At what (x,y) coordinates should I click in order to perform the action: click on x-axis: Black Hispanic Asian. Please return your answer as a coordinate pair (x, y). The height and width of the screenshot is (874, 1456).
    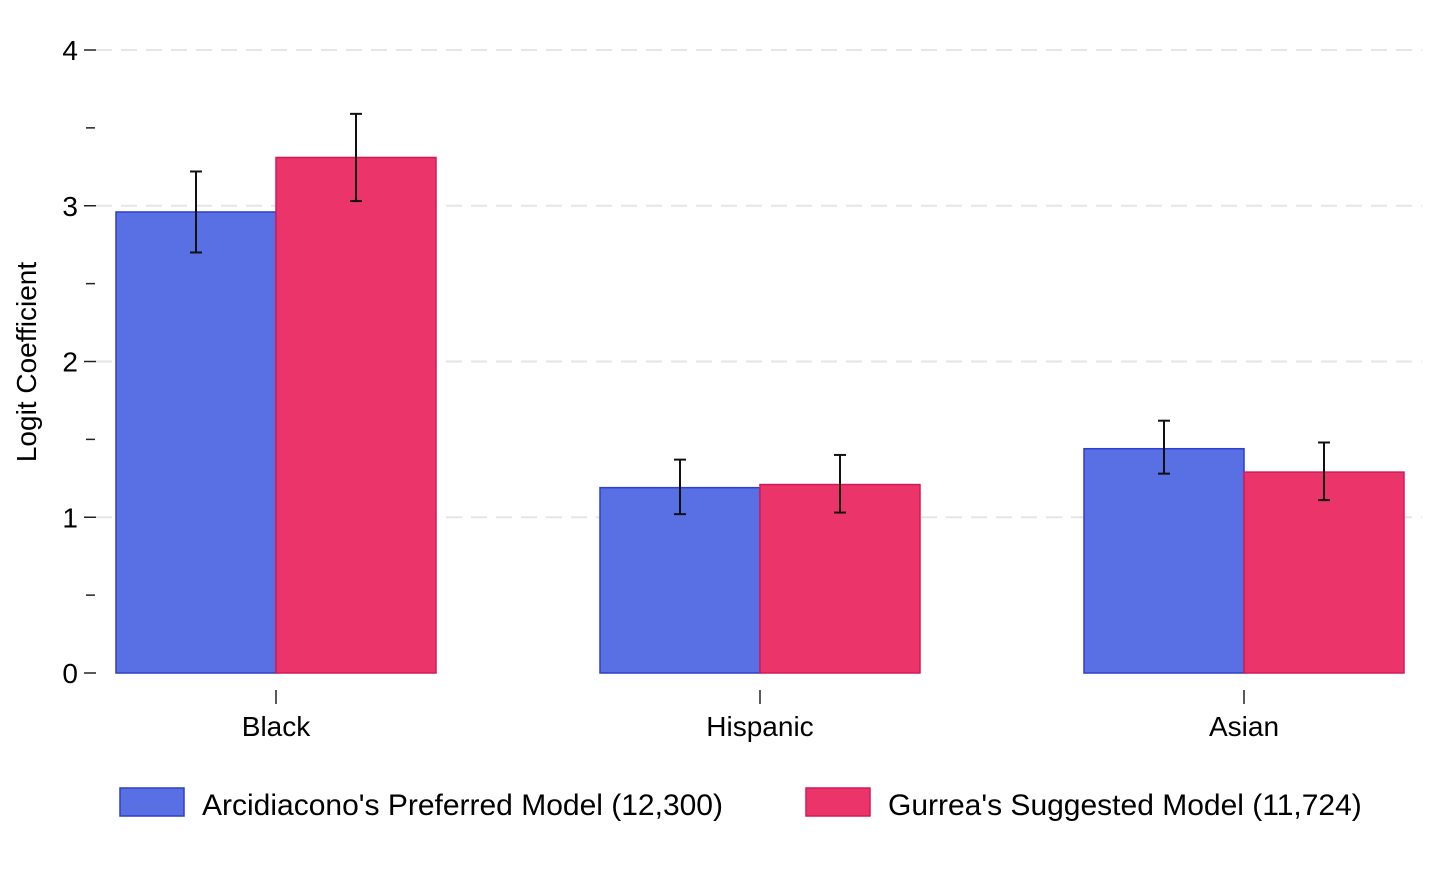
    Looking at the image, I should click on (760, 716).